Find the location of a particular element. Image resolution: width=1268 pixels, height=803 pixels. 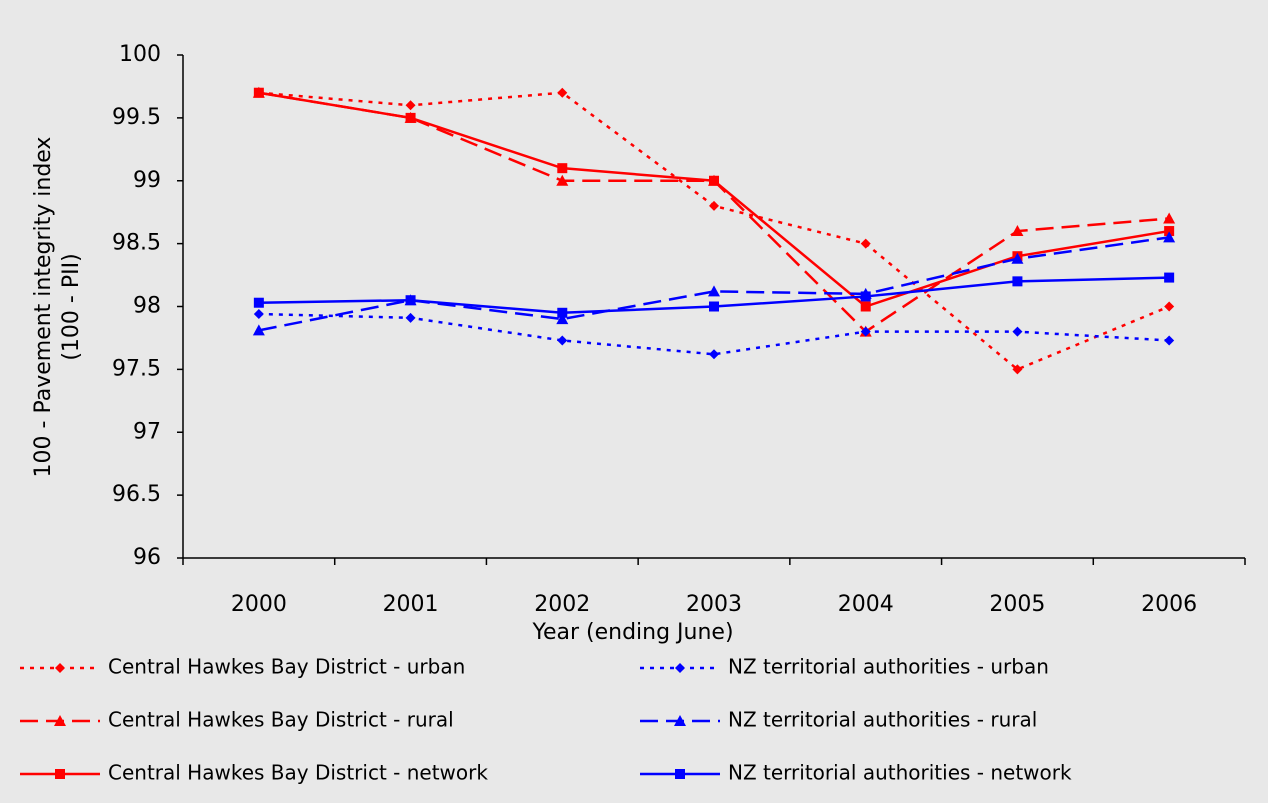

y-tick-label: 98.5 is located at coordinates (136, 243).